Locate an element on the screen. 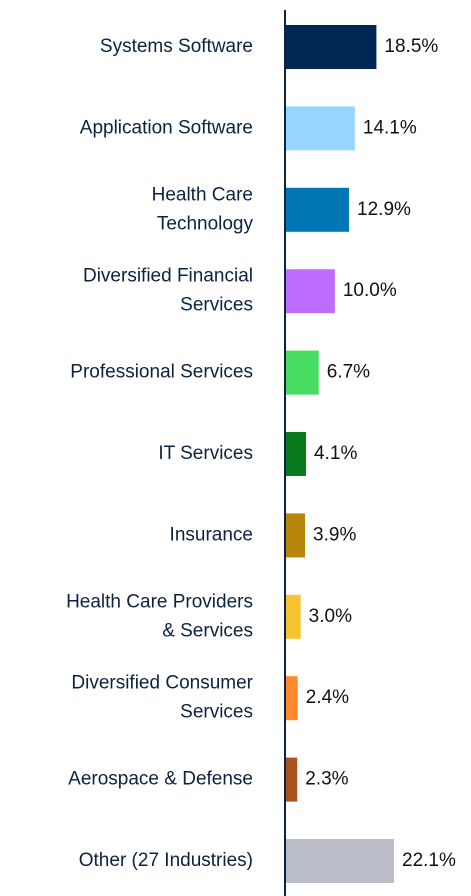 The image size is (471, 896). category-label: Diversified Financial is located at coordinates (168, 276).